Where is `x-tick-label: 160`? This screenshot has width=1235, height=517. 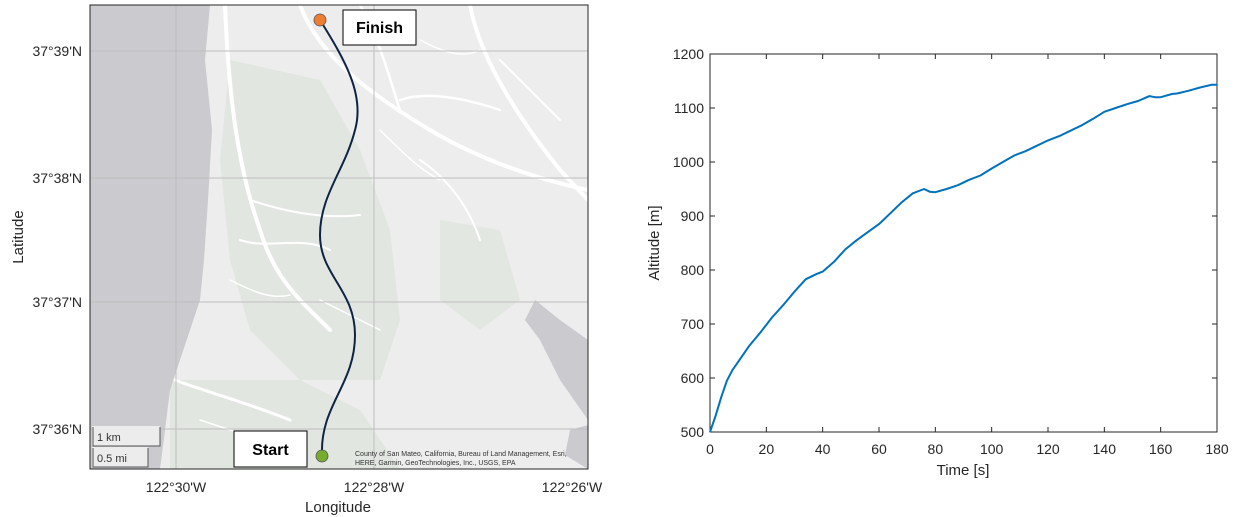
x-tick-label: 160 is located at coordinates (1161, 449).